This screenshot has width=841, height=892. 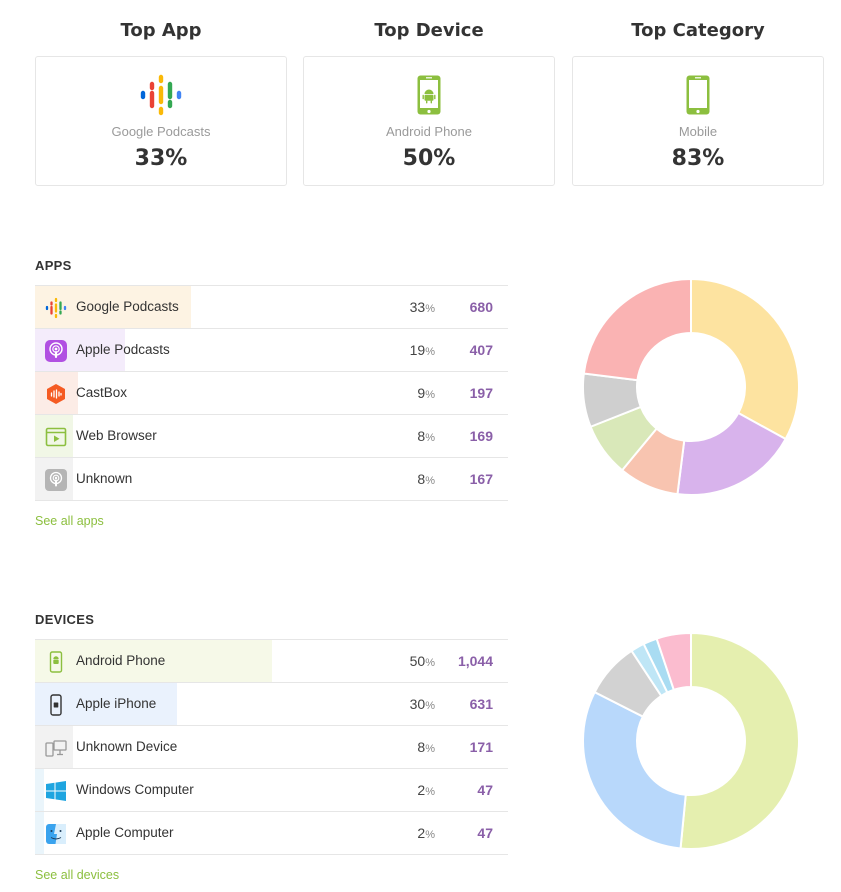 I want to click on row-count: 167, so click(x=481, y=479).